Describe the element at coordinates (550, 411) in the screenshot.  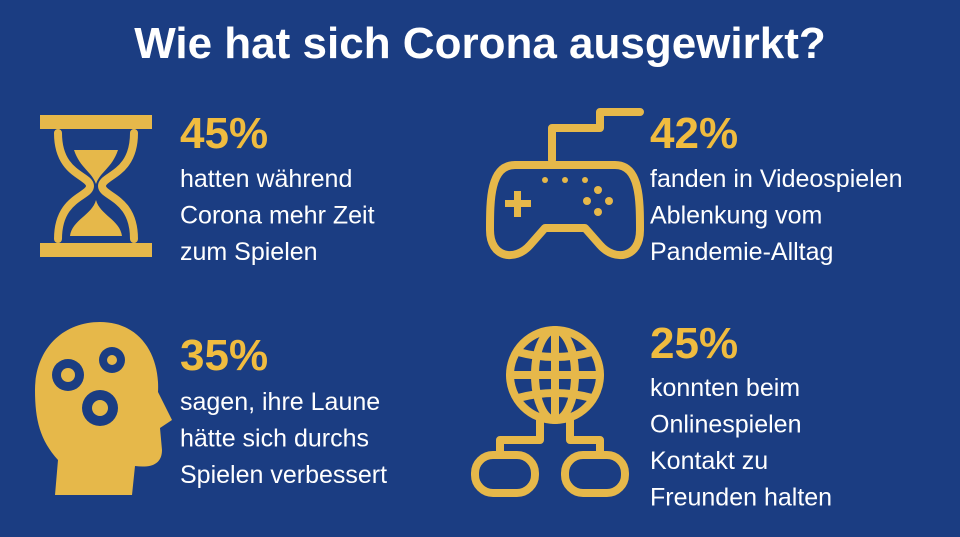
I see `network-icon` at that location.